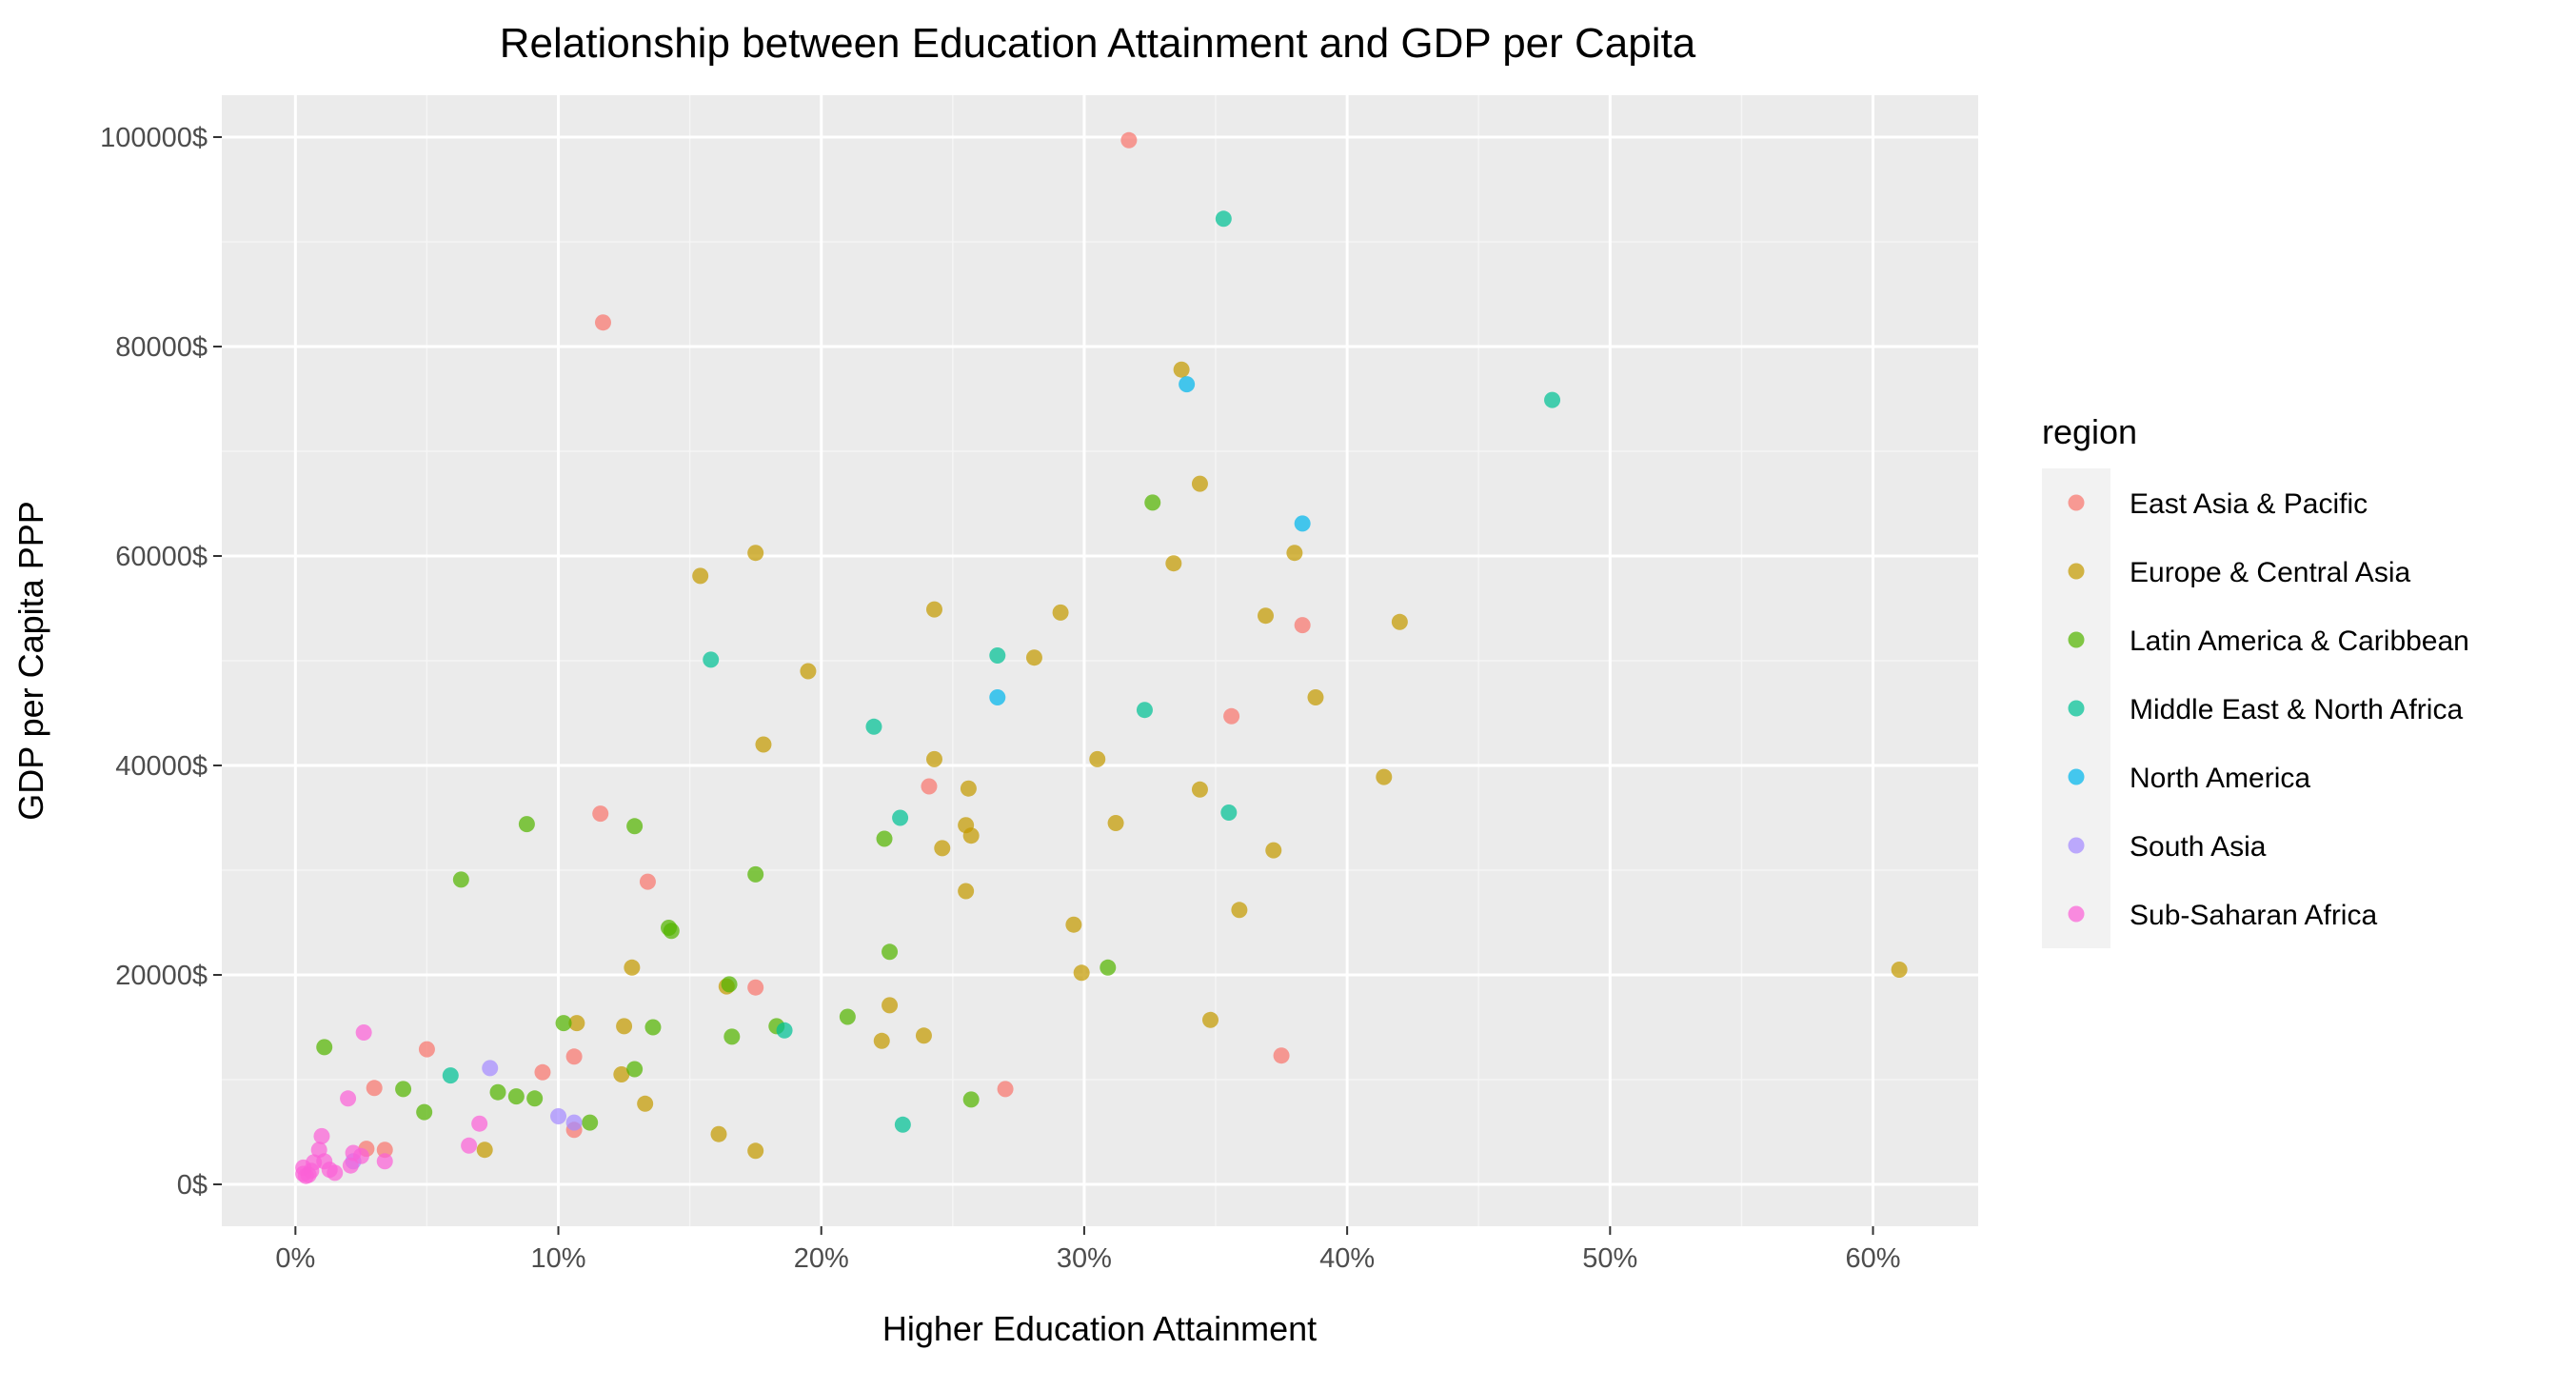 The height and width of the screenshot is (1390, 2576). Describe the element at coordinates (2270, 572) in the screenshot. I see `legend-label: Europe & Central Asia` at that location.